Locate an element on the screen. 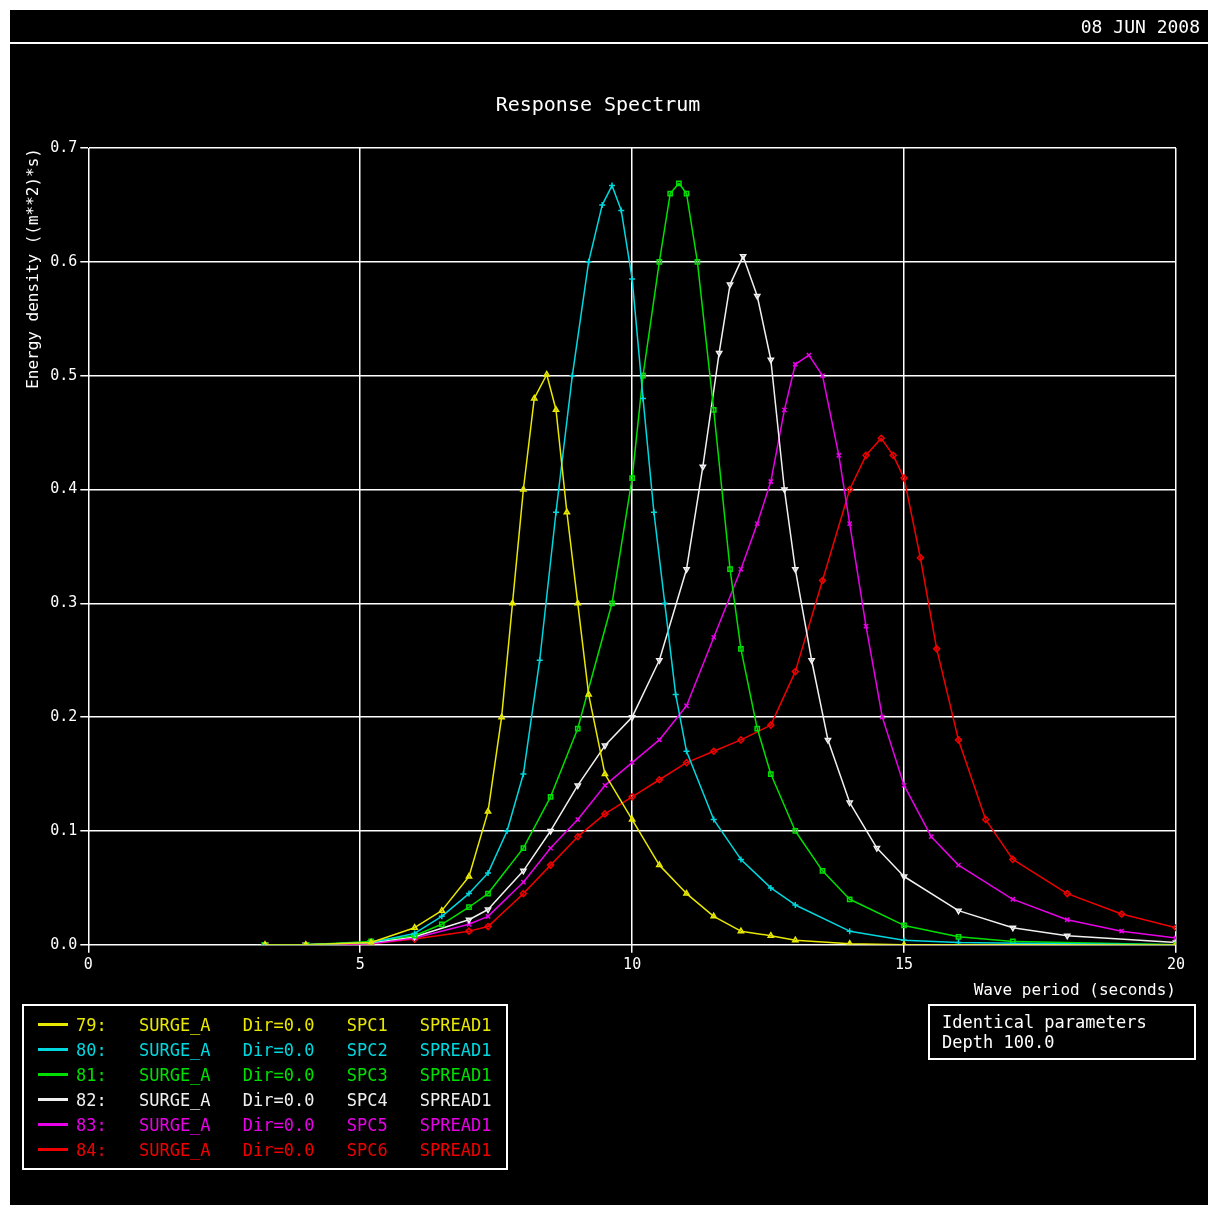 This screenshot has width=1218, height=1215. y-tick-label: 0.0 is located at coordinates (64, 943).